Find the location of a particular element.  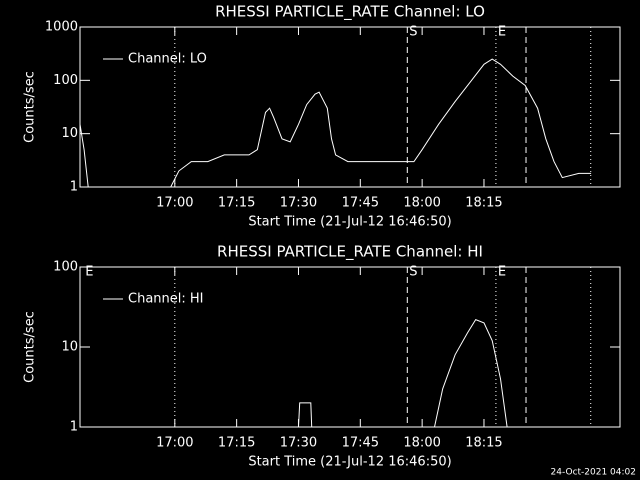

chart-title: RHESSI PARTICLE_RATE Channel: HI is located at coordinates (350, 252).